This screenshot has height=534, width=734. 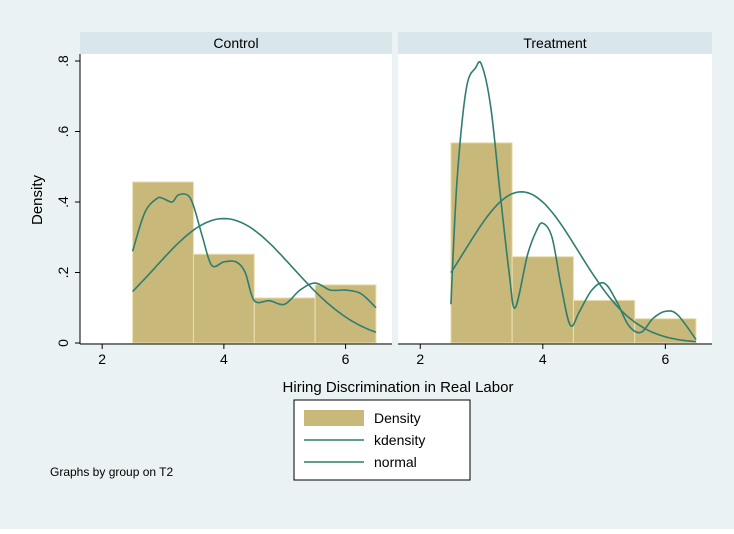 I want to click on panel-title: Treatment, so click(x=554, y=43).